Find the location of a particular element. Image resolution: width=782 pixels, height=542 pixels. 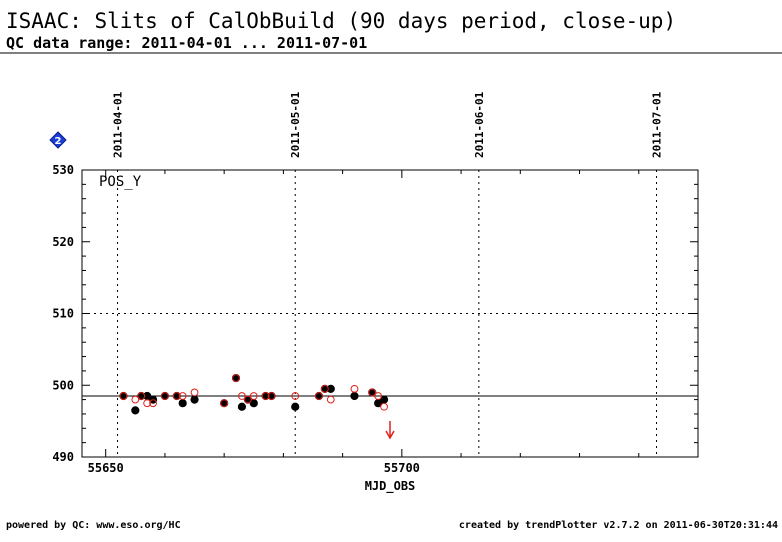

out-of-range-arrow is located at coordinates (390, 430).